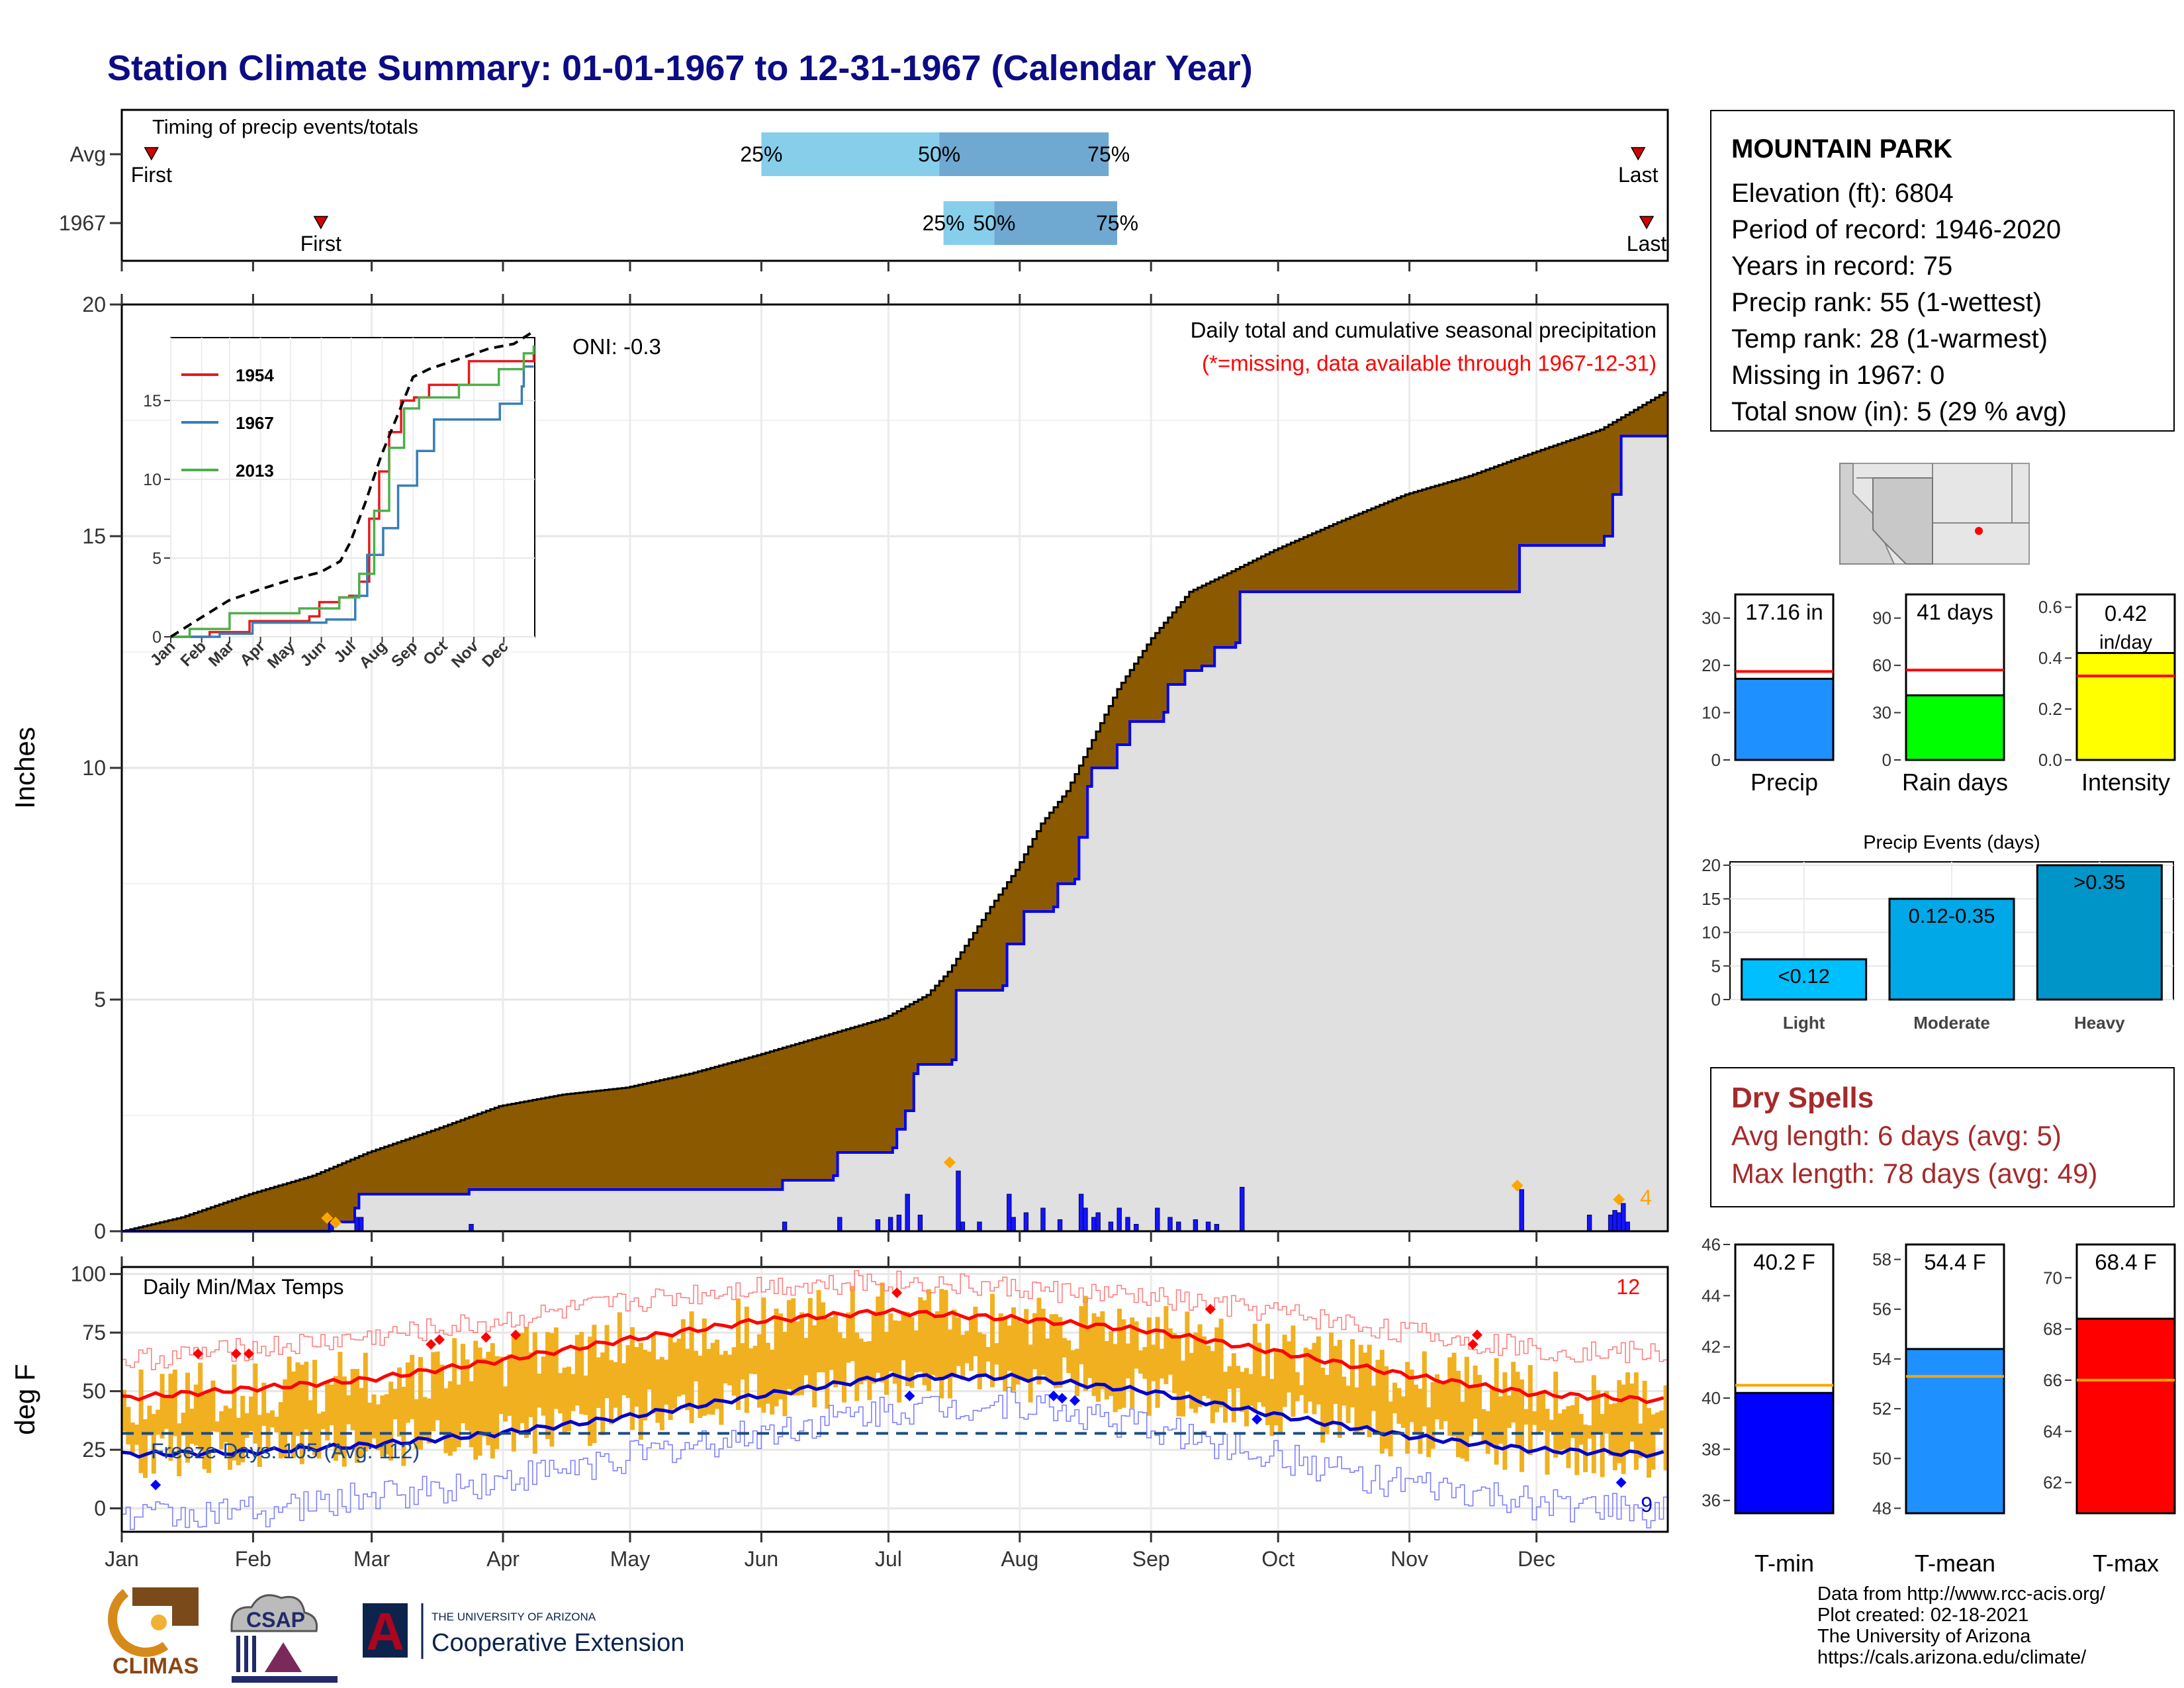 Image resolution: width=2184 pixels, height=1688 pixels. What do you see at coordinates (371, 1559) in the screenshot?
I see `temp-xtick-label: Mar` at bounding box center [371, 1559].